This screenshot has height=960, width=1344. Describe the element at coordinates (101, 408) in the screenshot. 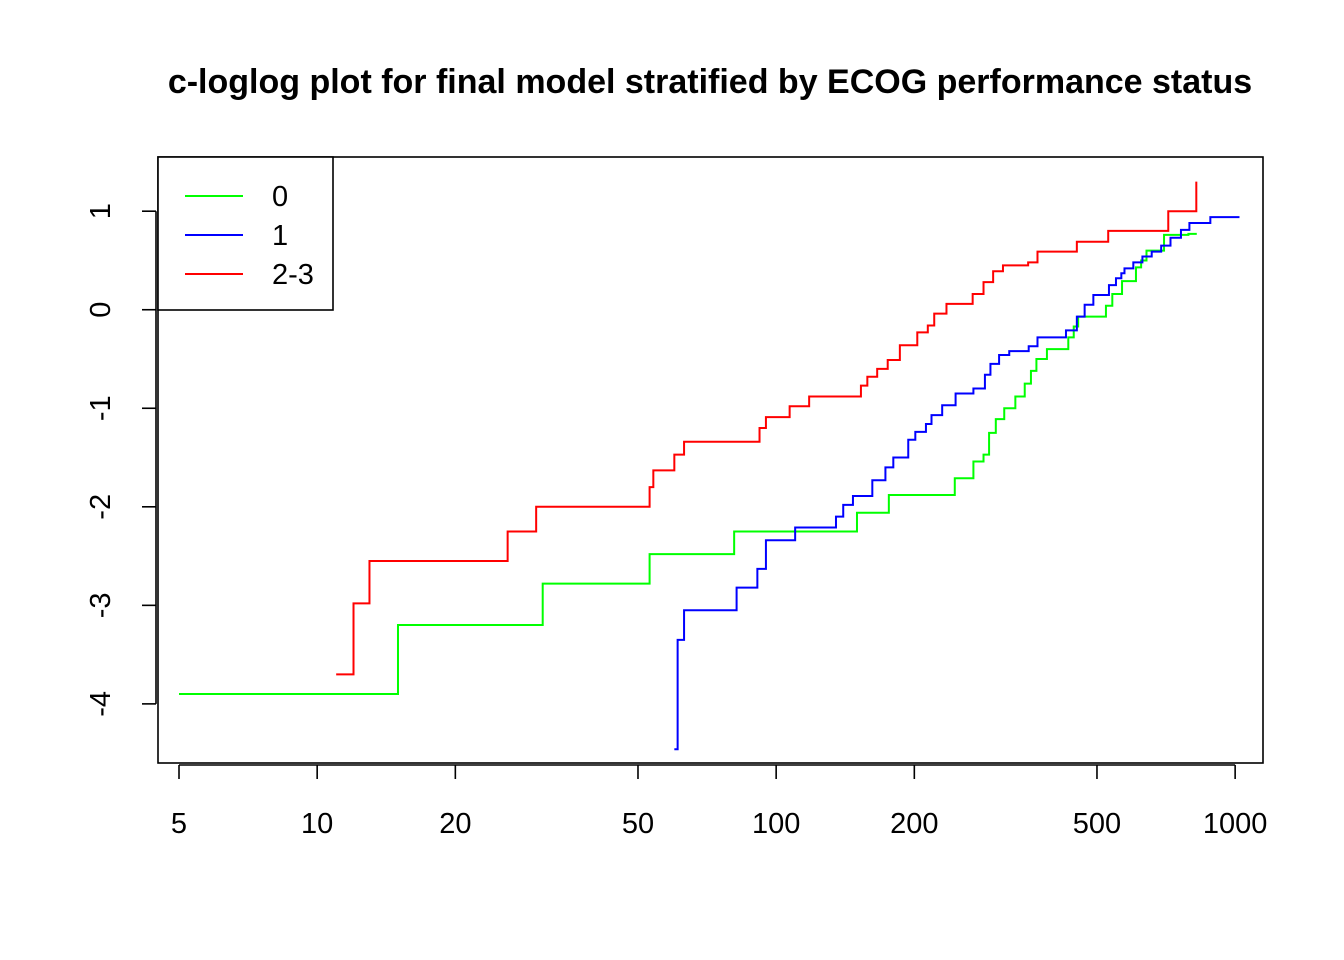

I see `y-tick-label: -1` at that location.